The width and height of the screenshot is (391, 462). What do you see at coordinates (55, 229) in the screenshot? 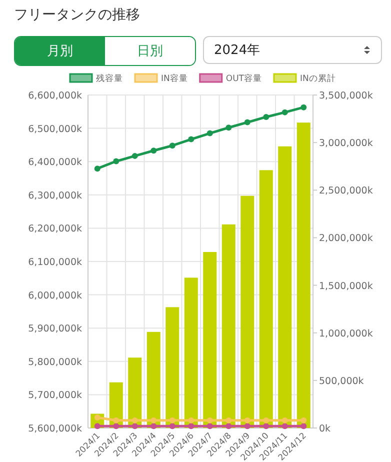
I see `y-tick-label: 6,200,000k` at bounding box center [55, 229].